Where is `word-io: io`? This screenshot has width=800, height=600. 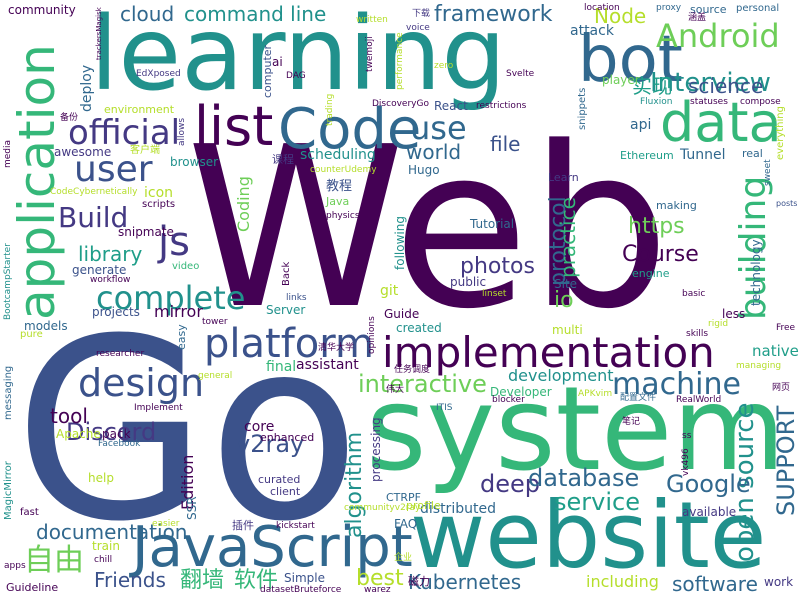 word-io: io is located at coordinates (564, 300).